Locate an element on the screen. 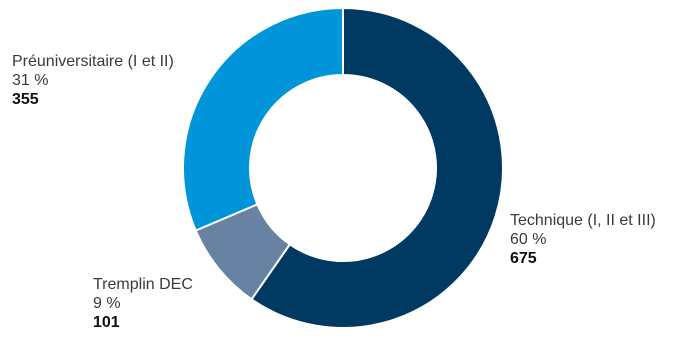 The width and height of the screenshot is (680, 344). label-percent-tremplin: 9 % is located at coordinates (107, 303).